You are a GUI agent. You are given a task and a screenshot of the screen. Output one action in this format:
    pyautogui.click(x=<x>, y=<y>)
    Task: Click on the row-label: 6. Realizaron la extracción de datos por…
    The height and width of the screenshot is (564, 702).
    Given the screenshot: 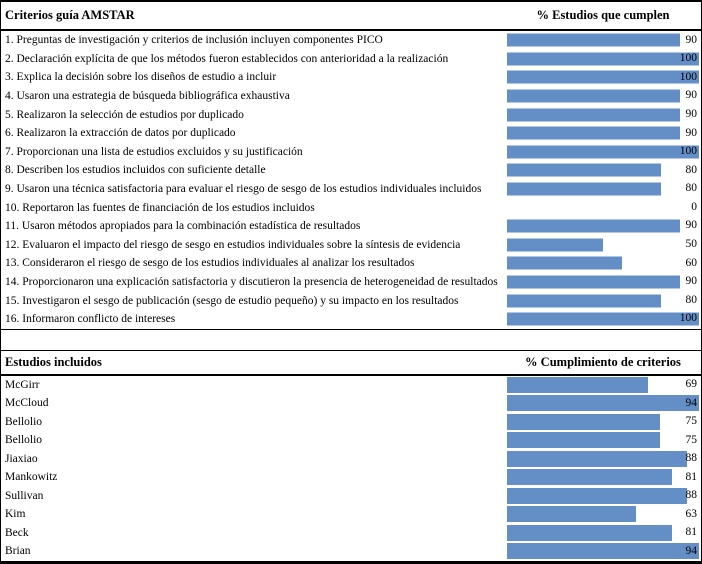 What is the action you would take?
    pyautogui.click(x=120, y=133)
    